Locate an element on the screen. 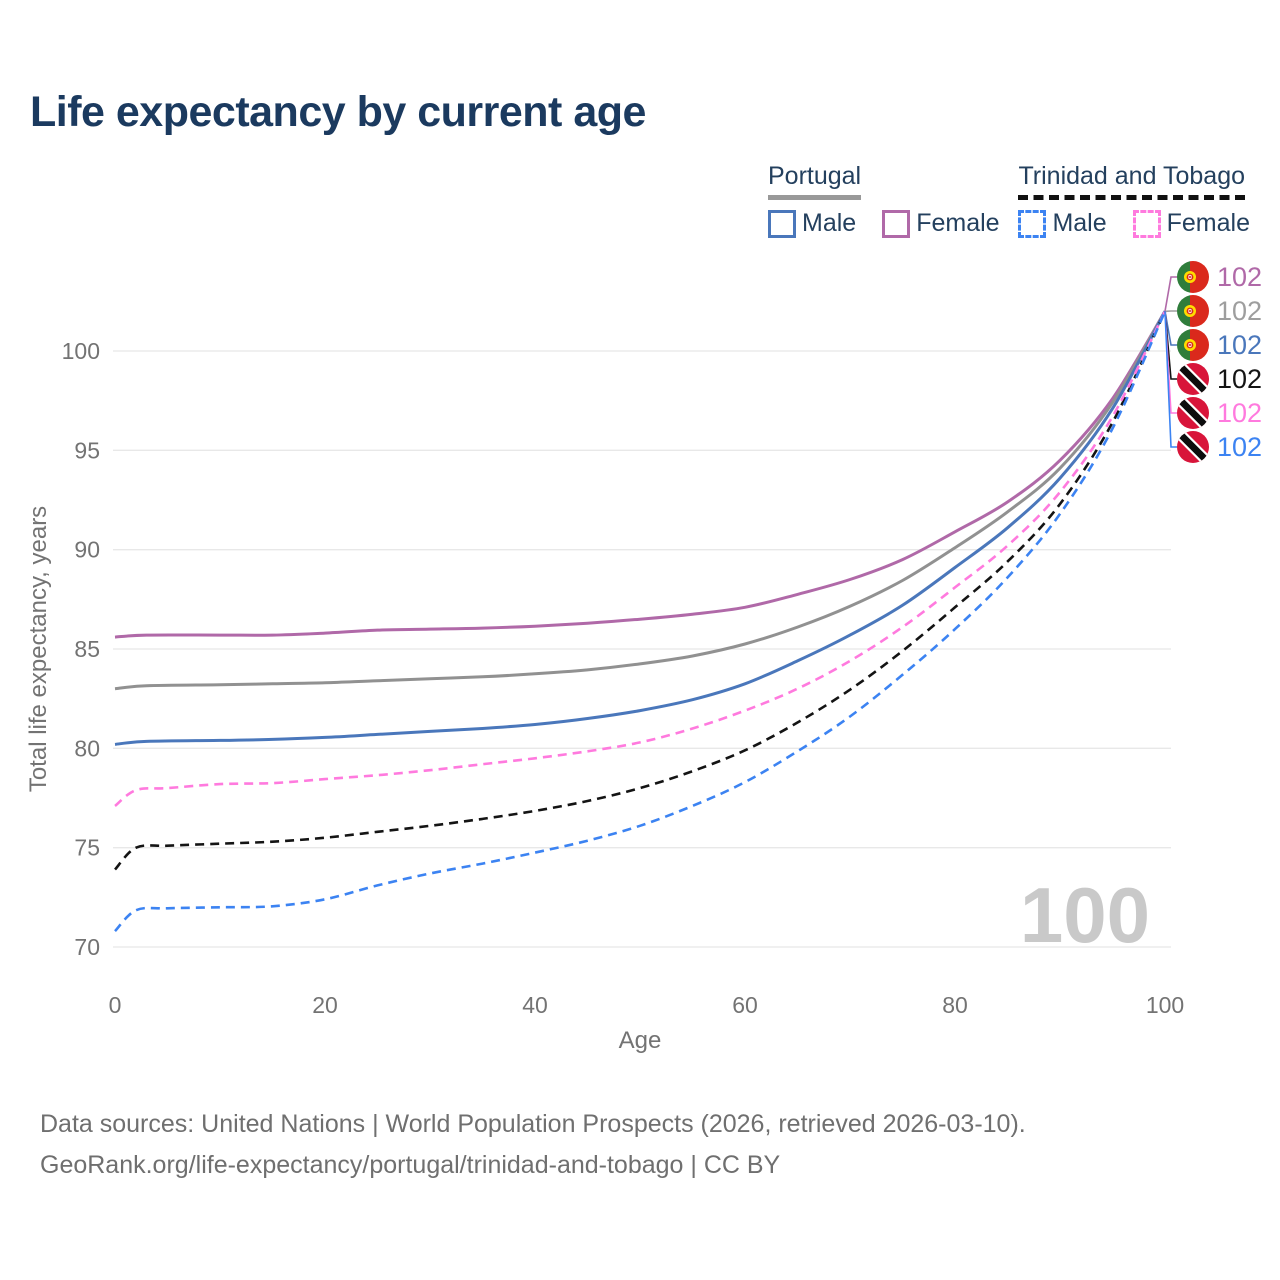  legend-item-portugal-female: Female is located at coordinates (941, 223).